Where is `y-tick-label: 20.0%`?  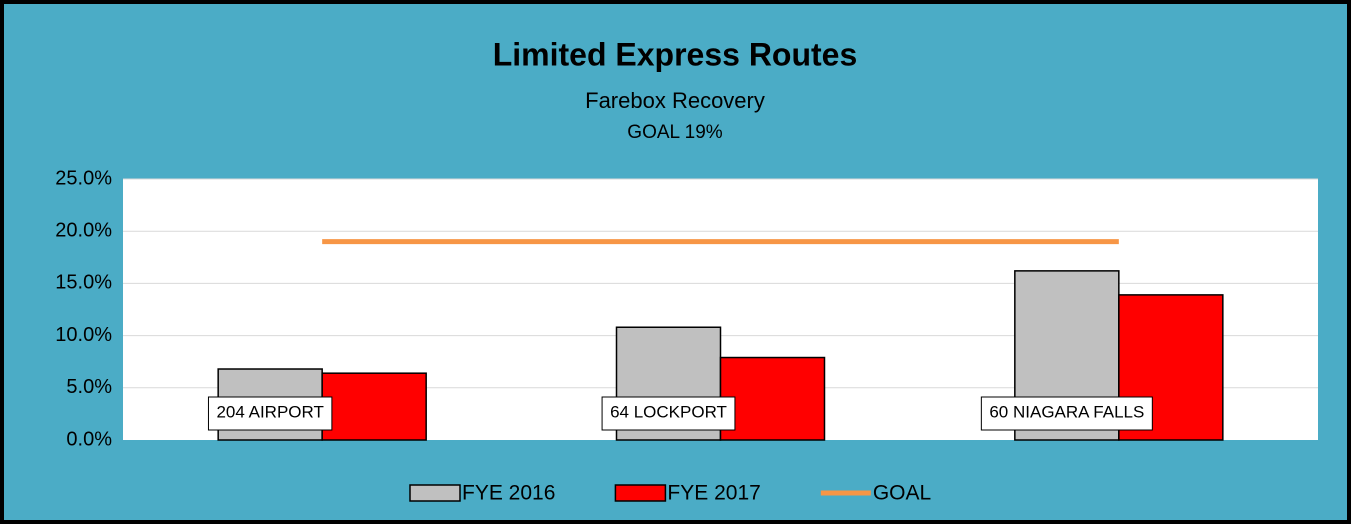
y-tick-label: 20.0% is located at coordinates (83, 230).